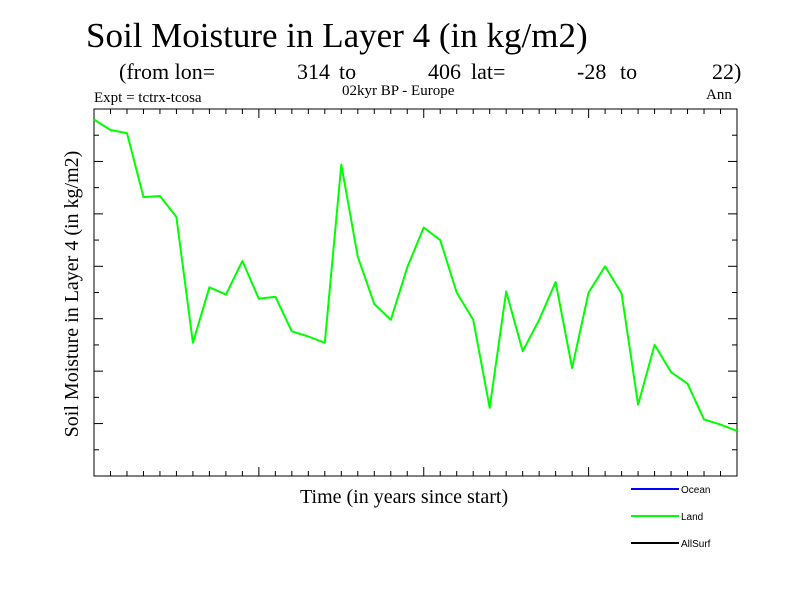 This screenshot has width=800, height=600. I want to click on subtitle-lat-label: lat=, so click(488, 71).